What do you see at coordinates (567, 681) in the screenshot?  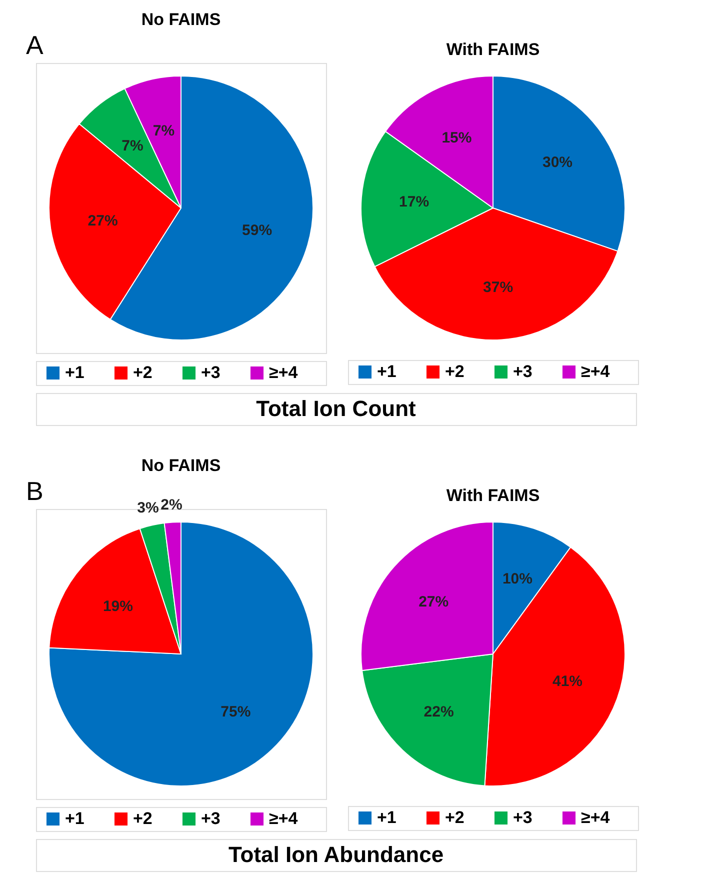 I see `data-label: 41%` at bounding box center [567, 681].